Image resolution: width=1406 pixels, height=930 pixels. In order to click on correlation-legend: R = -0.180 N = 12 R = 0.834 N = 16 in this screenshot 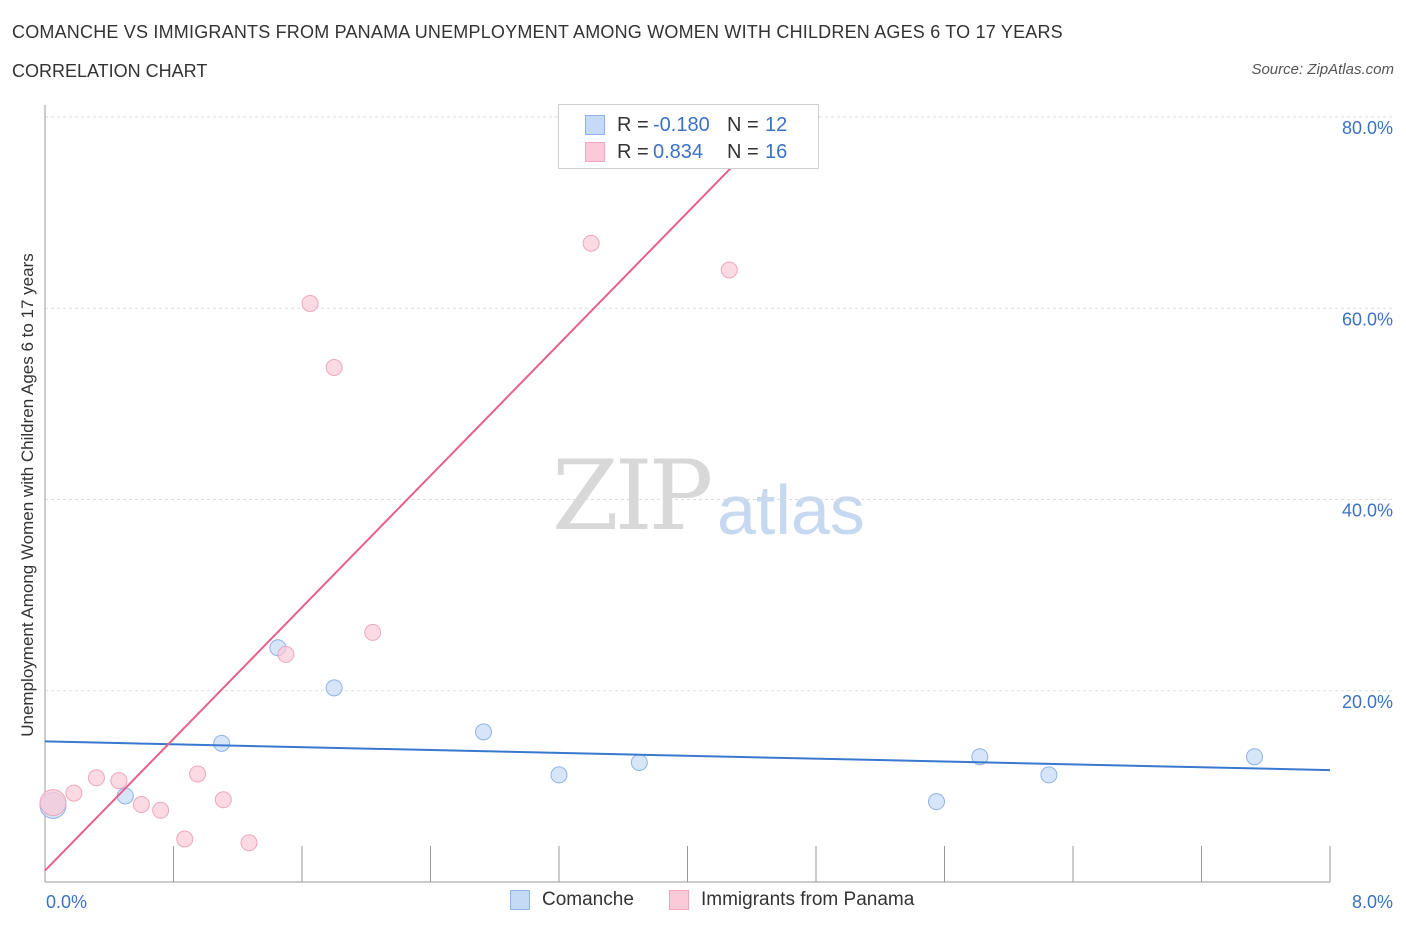, I will do `click(688, 136)`.